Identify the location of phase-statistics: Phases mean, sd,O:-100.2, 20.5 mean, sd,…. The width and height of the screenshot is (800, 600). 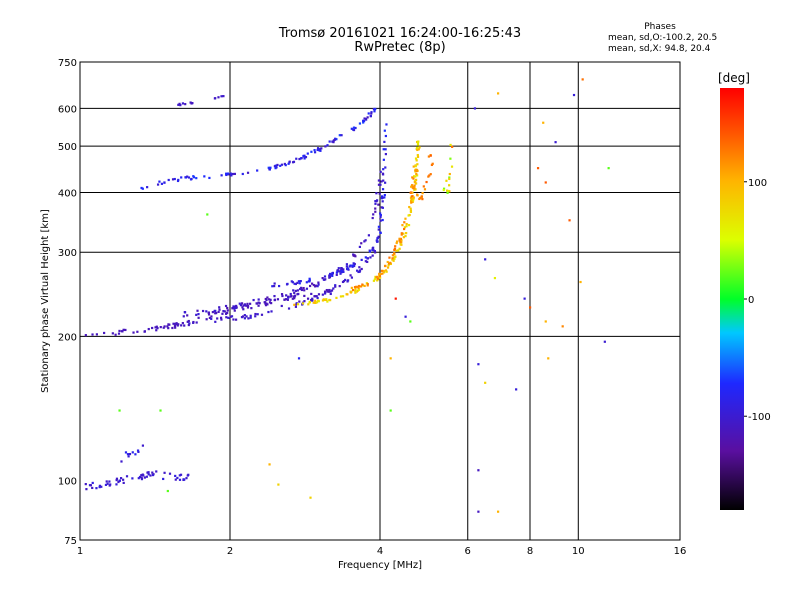
(662, 38).